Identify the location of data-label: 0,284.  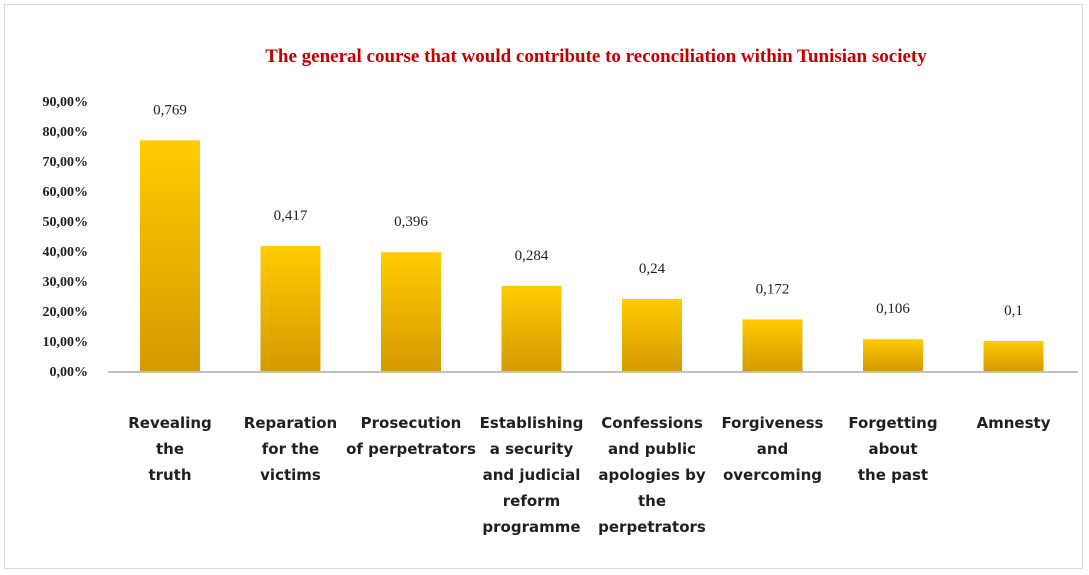
(532, 256).